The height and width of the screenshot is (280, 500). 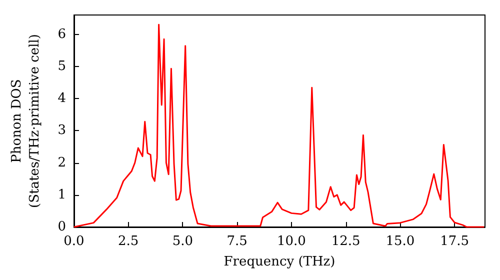 I want to click on y-tick-label: 6, so click(x=62, y=34).